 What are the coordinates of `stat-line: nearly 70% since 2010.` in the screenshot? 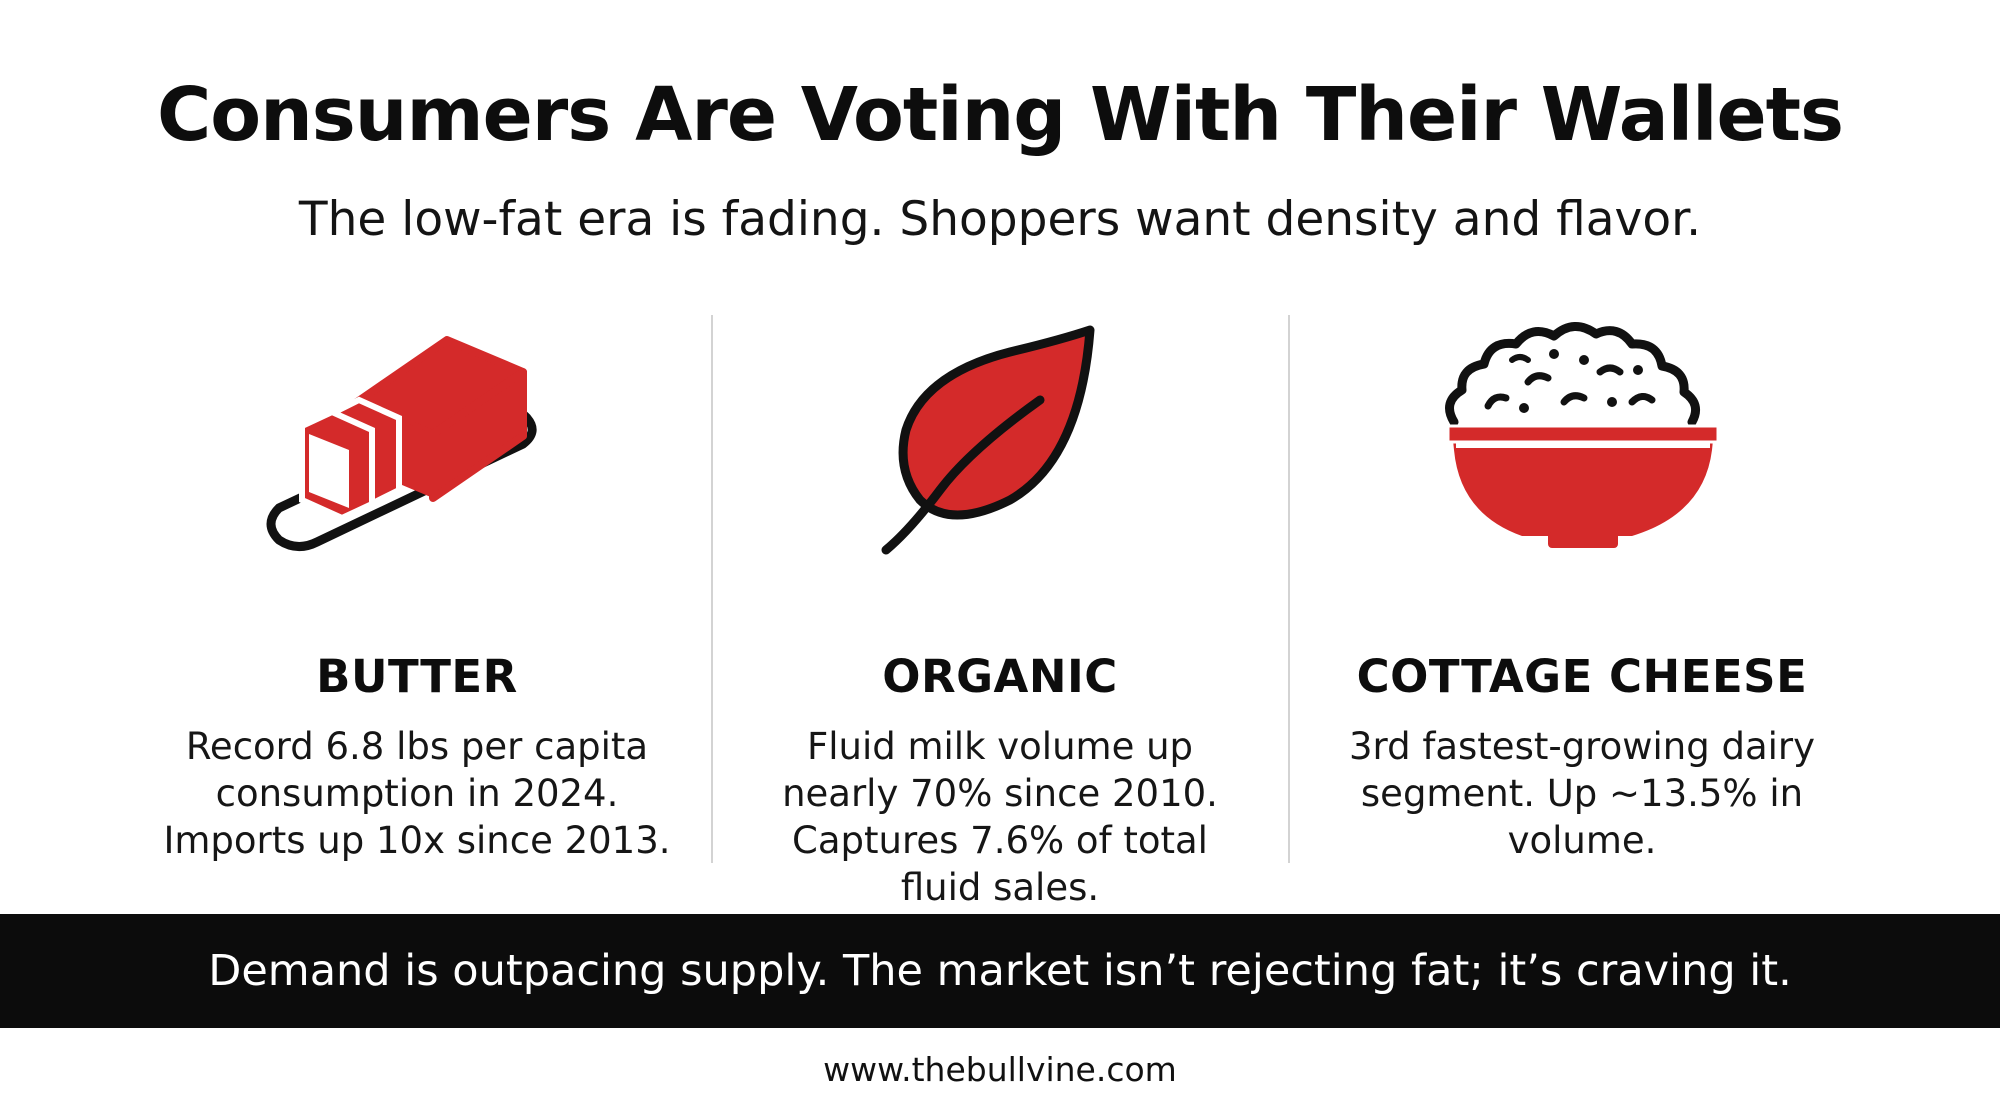 It's located at (1000, 793).